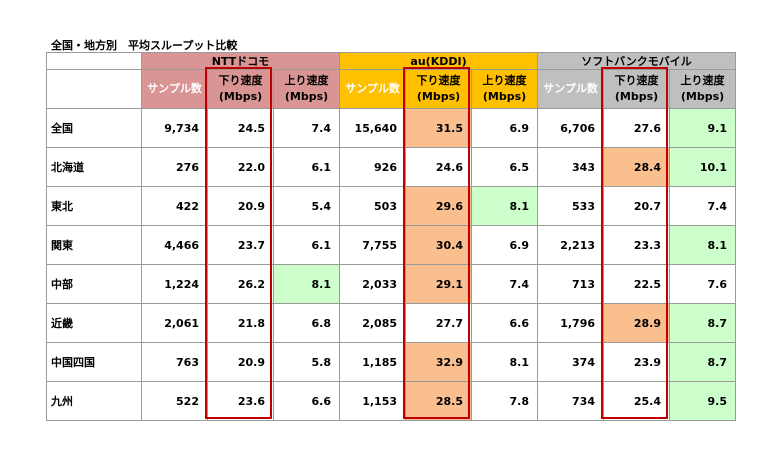  Describe the element at coordinates (174, 206) in the screenshot. I see `docomo-samples-cell: 422` at that location.